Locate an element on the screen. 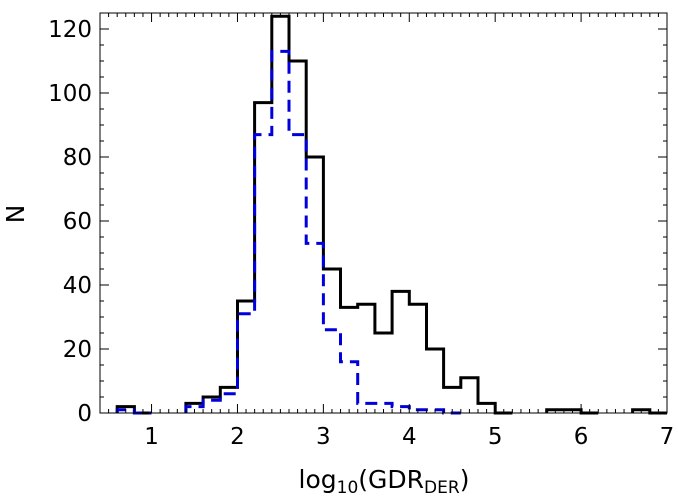 This screenshot has height=497, width=678. x-tick-label: 2 is located at coordinates (237, 437).